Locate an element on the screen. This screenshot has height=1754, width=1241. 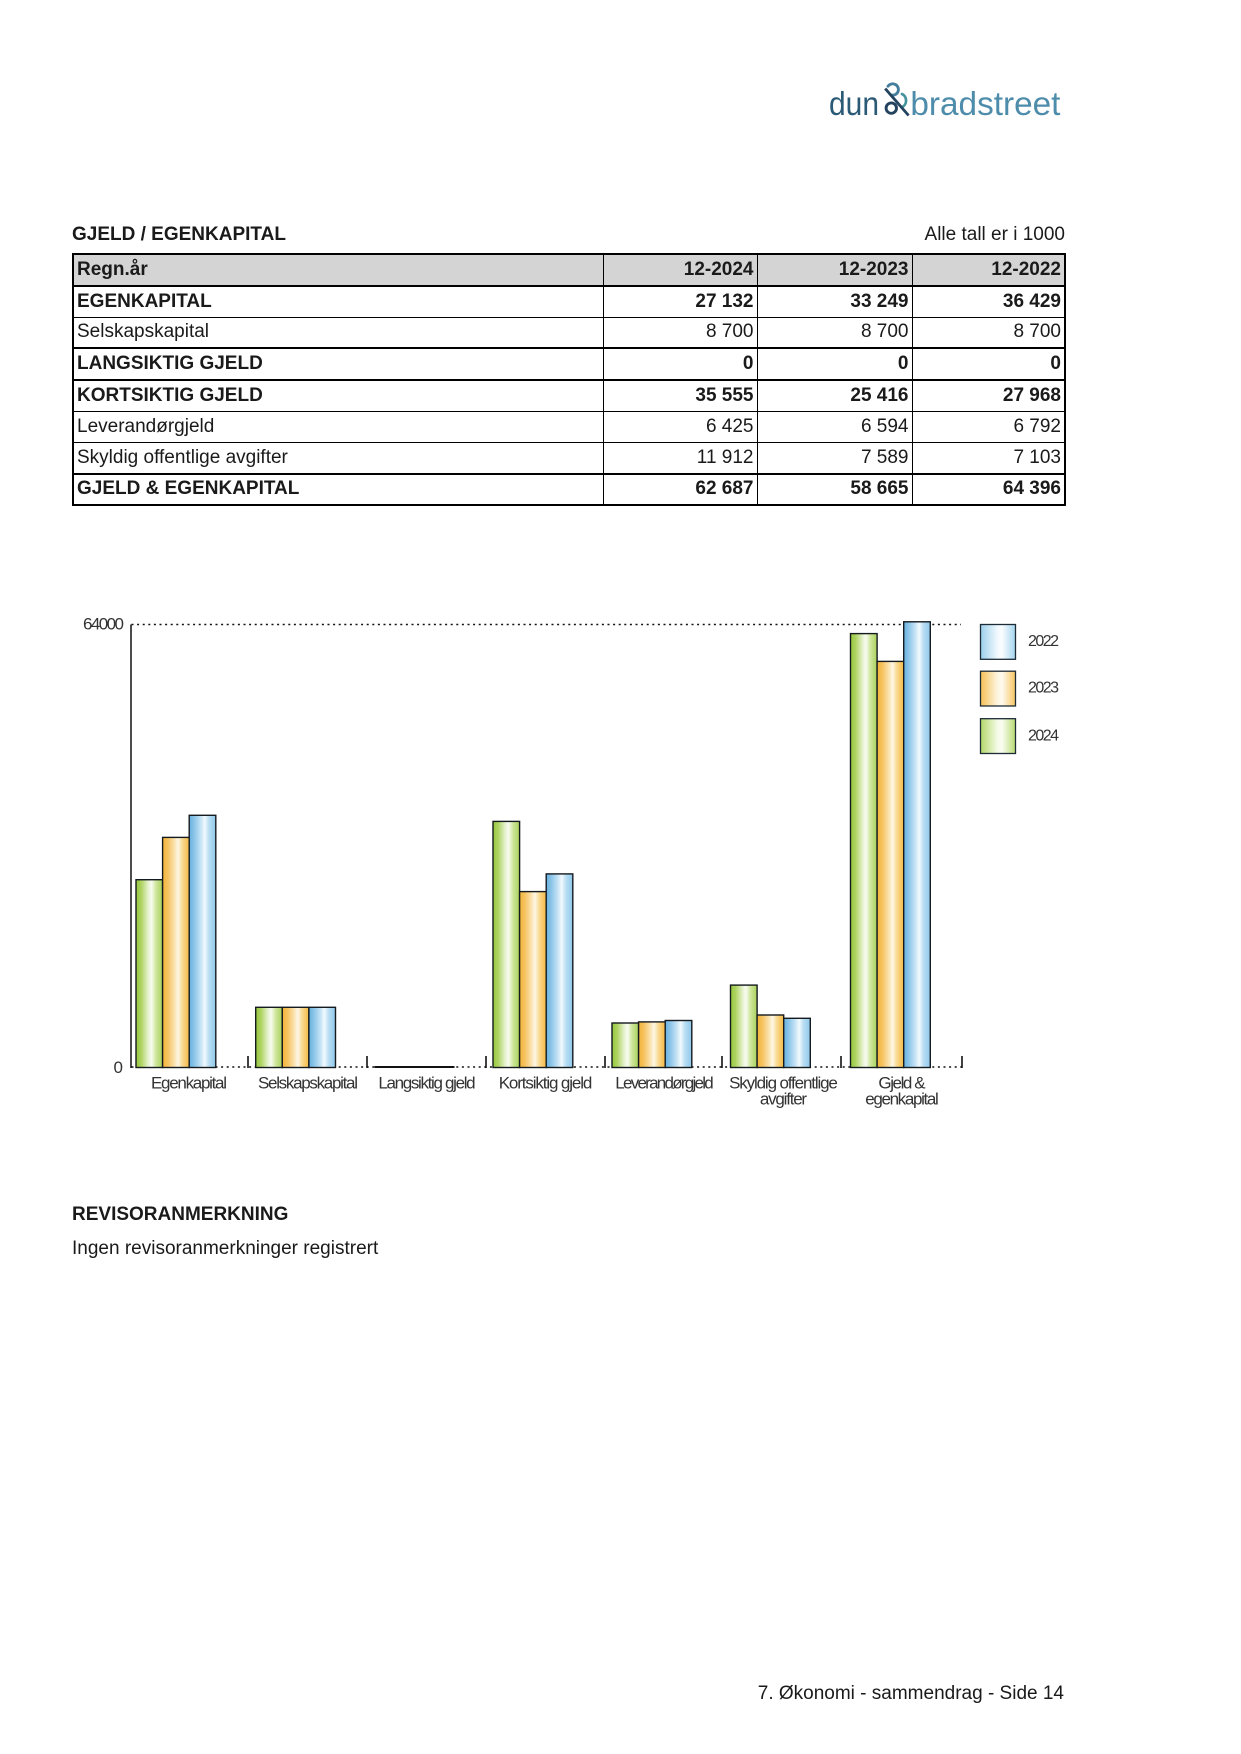
svg-text: 2023 is located at coordinates (1043, 688).